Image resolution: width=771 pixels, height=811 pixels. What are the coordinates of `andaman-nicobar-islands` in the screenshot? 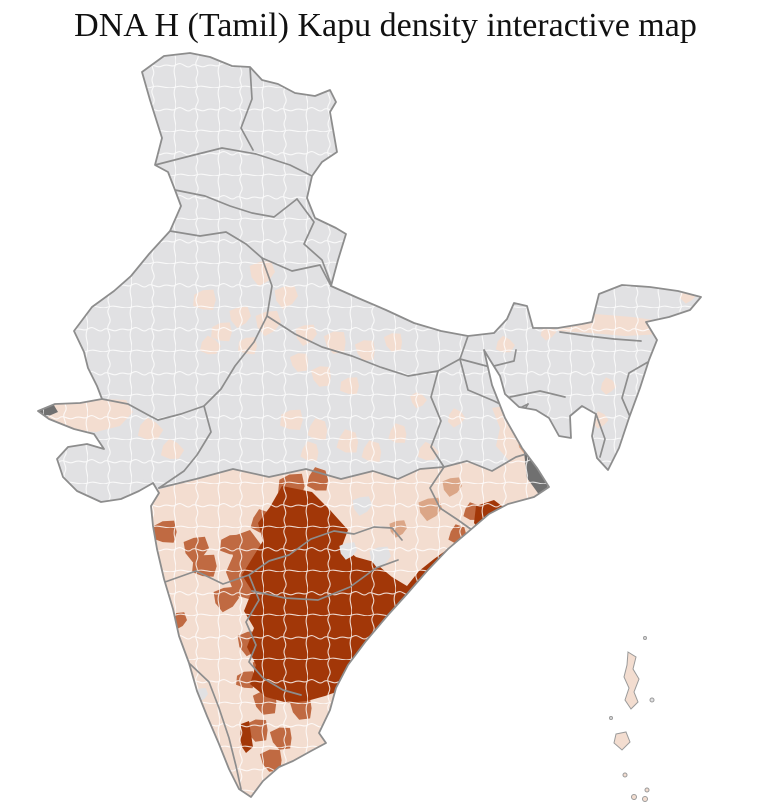 It's located at (632, 719).